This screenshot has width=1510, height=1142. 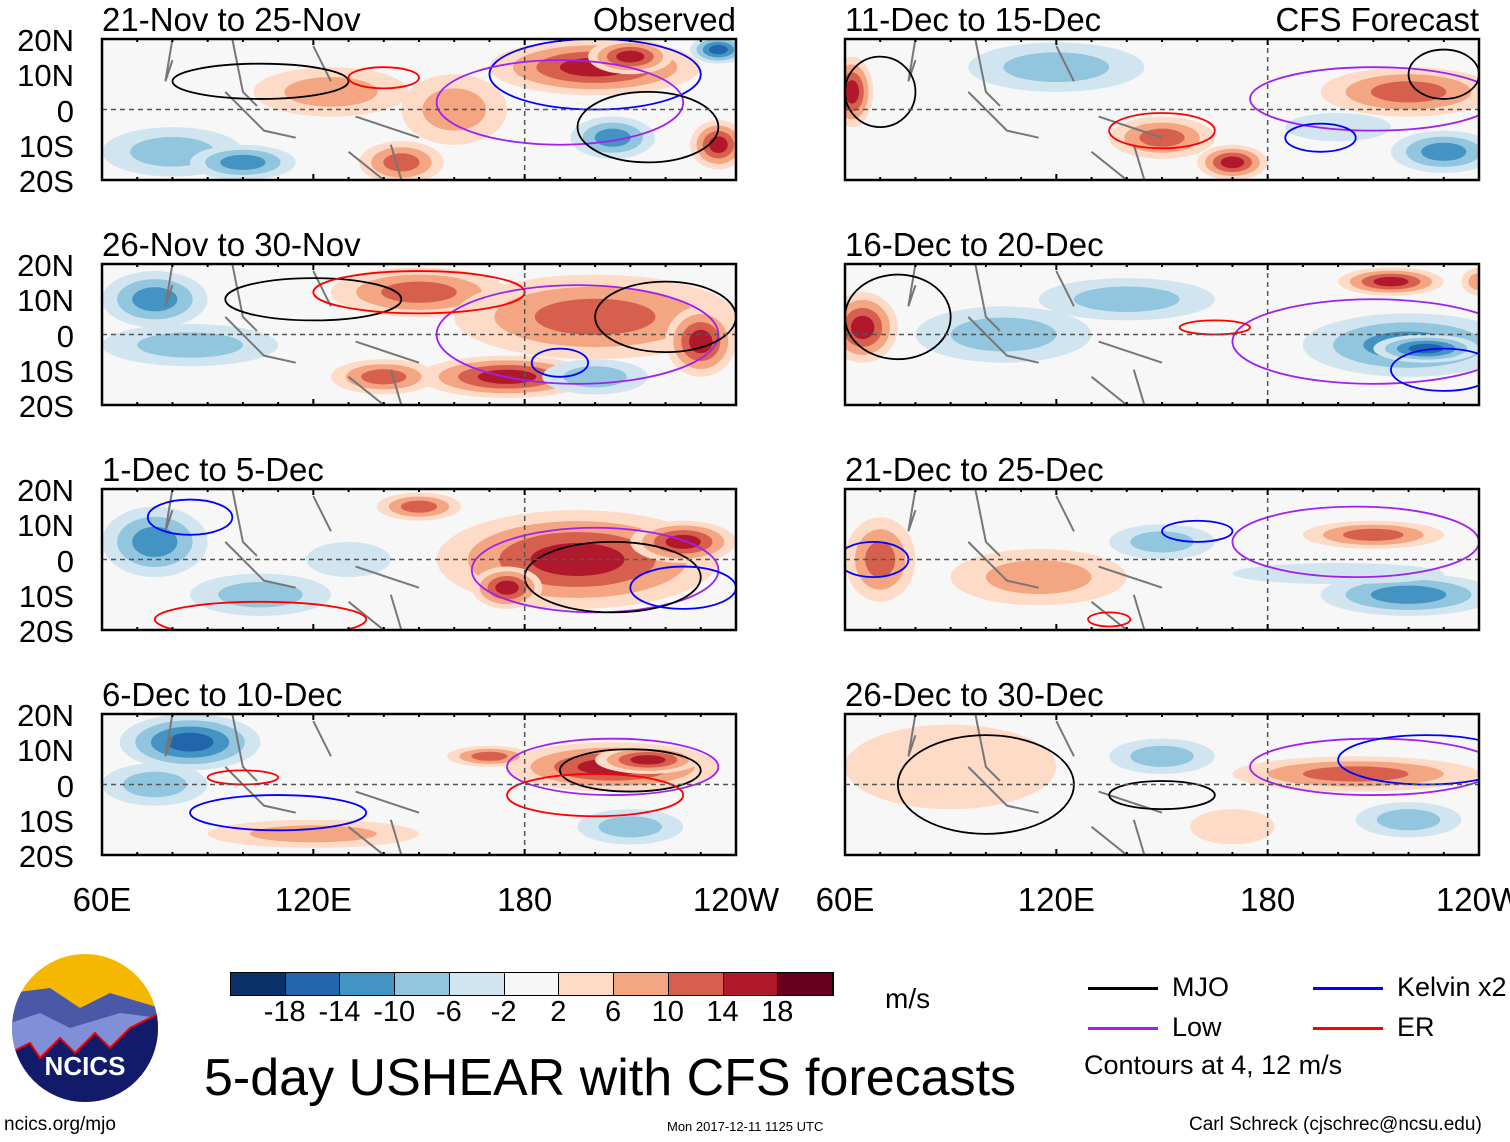 What do you see at coordinates (213, 469) in the screenshot?
I see `panel-title: 1-Dec to 5-Dec` at bounding box center [213, 469].